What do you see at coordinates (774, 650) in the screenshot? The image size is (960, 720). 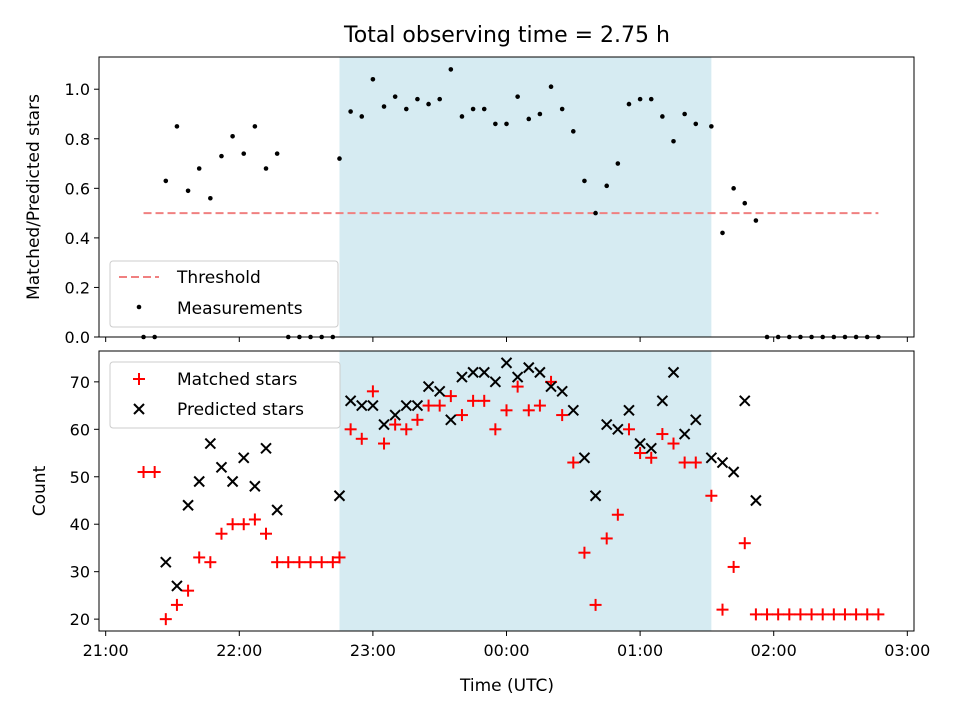 I see `x-tick-label: 02:00` at bounding box center [774, 650].